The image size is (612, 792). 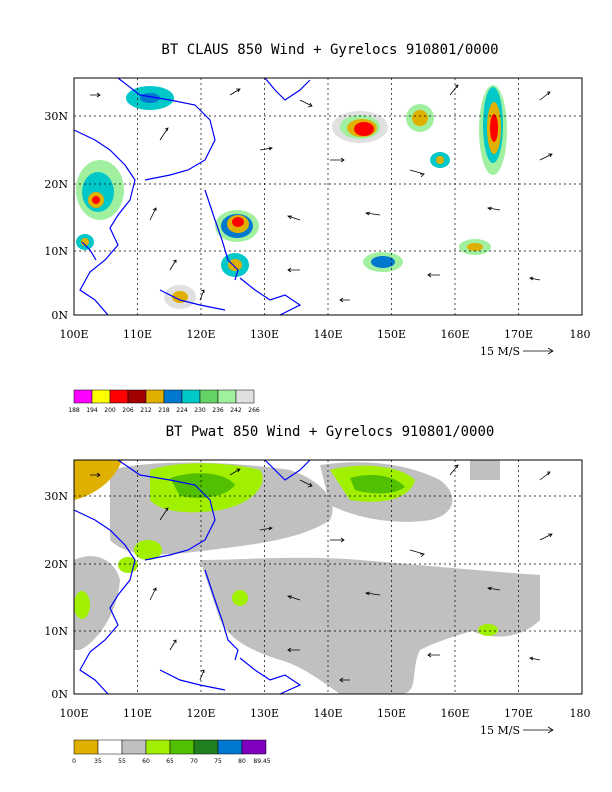 I want to click on bottom-lon-label: 140E, so click(x=327, y=713).